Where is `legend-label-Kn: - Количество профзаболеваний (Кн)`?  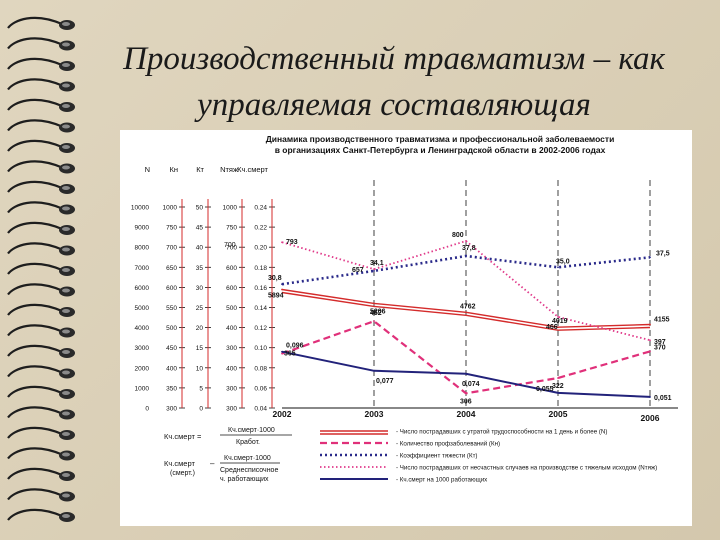 legend-label-Kn: - Количество профзаболеваний (Кн) is located at coordinates (448, 444).